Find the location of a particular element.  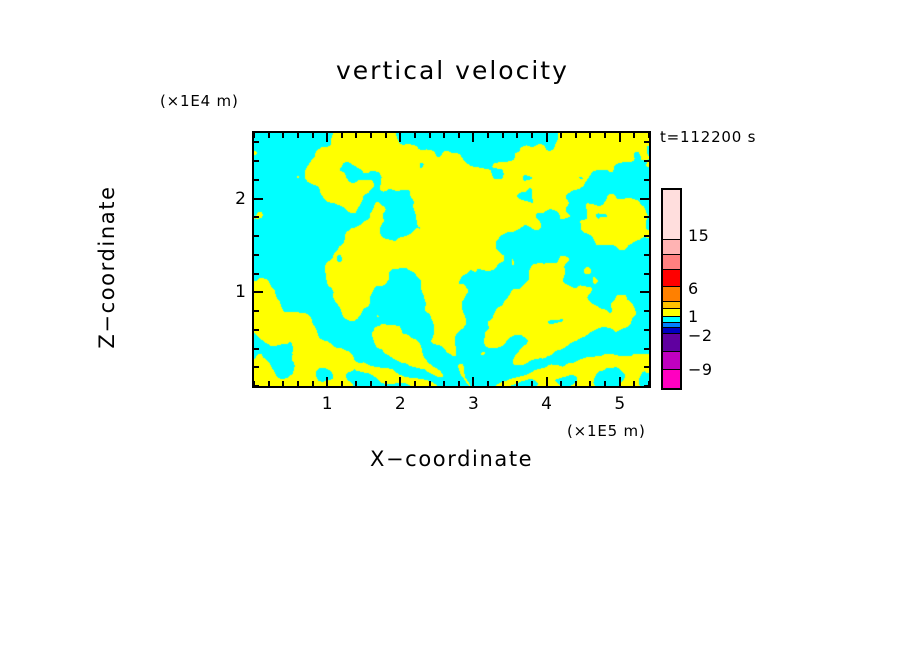

x-axis-unit-label: (×1E5 m) is located at coordinates (606, 431).